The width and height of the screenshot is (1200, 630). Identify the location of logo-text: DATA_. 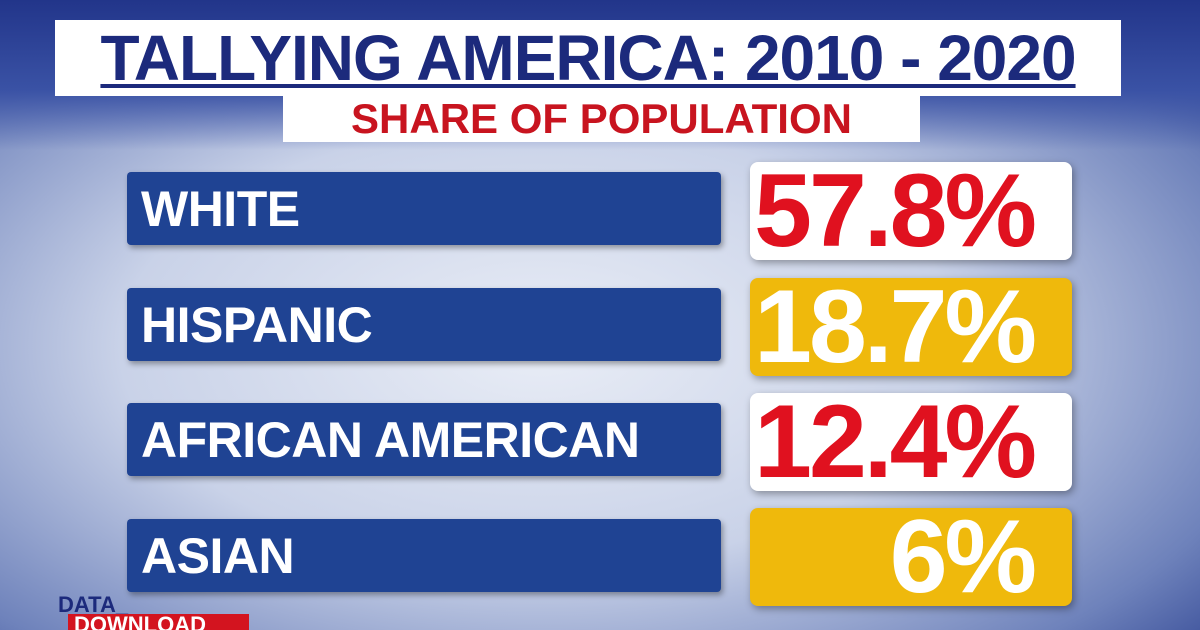
(93, 604).